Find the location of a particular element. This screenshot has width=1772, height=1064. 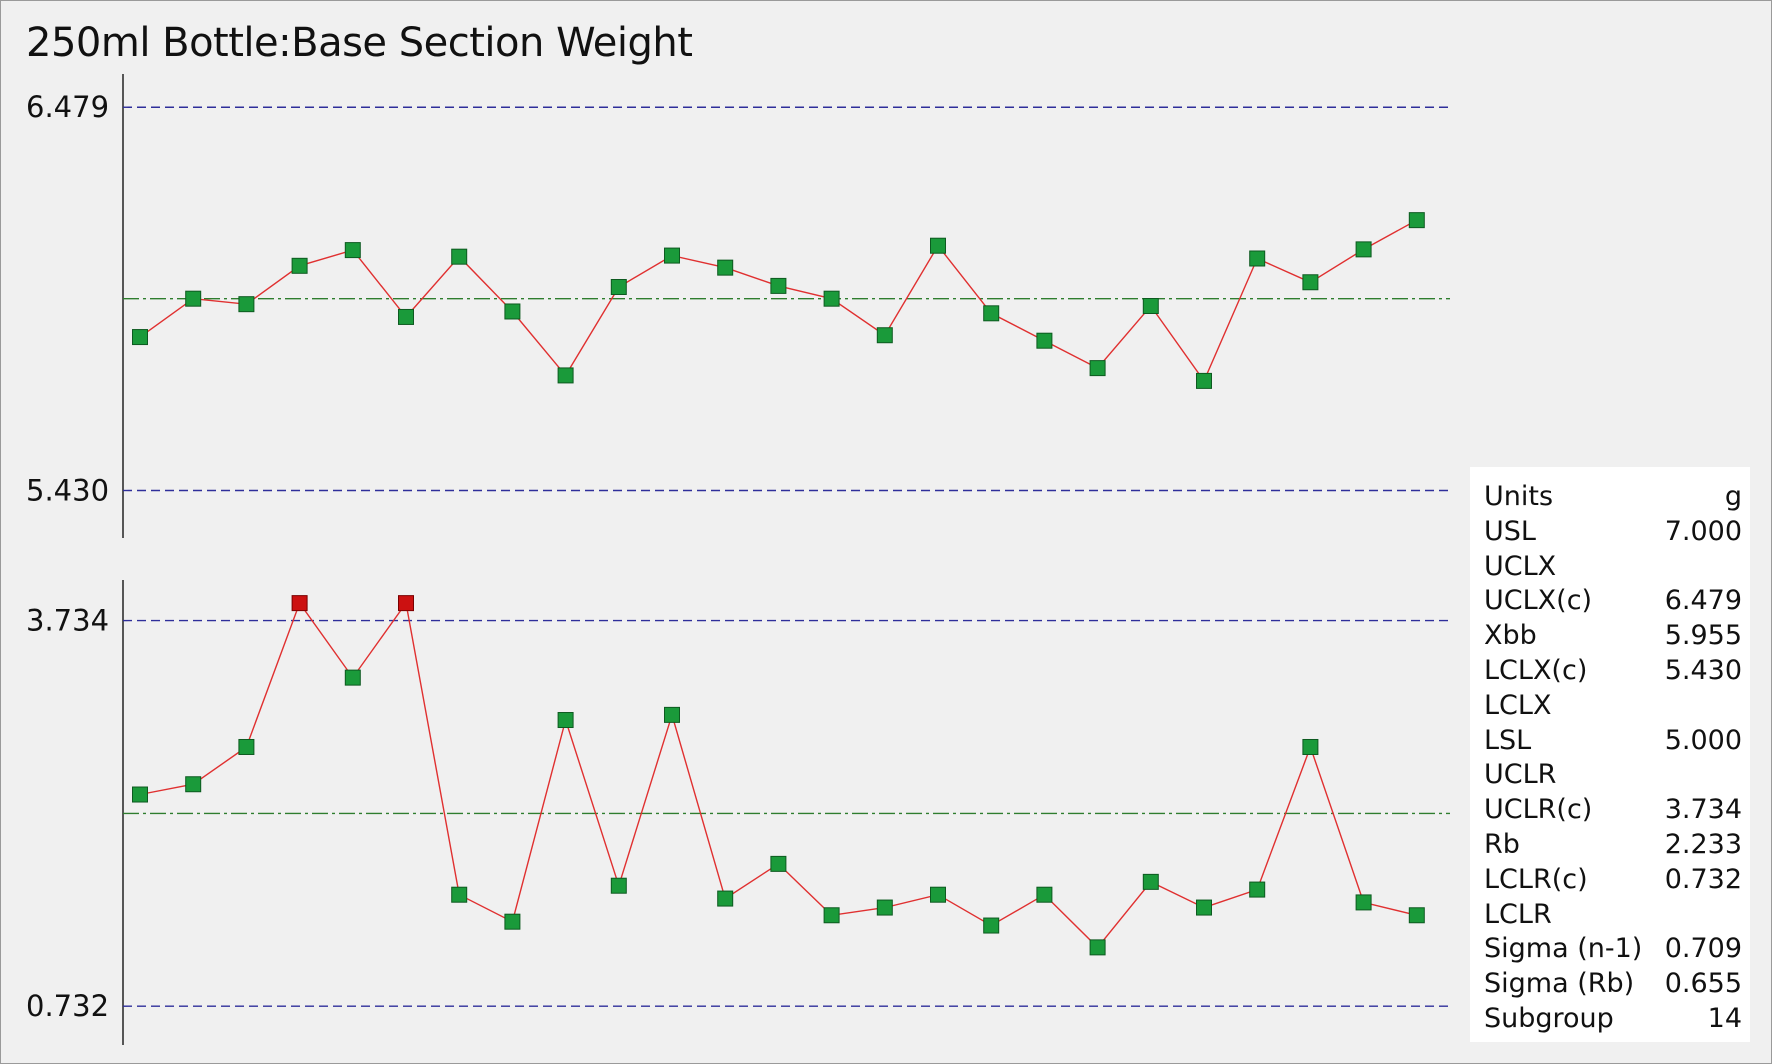

stat-row: LSL 5.000 is located at coordinates (1613, 740).